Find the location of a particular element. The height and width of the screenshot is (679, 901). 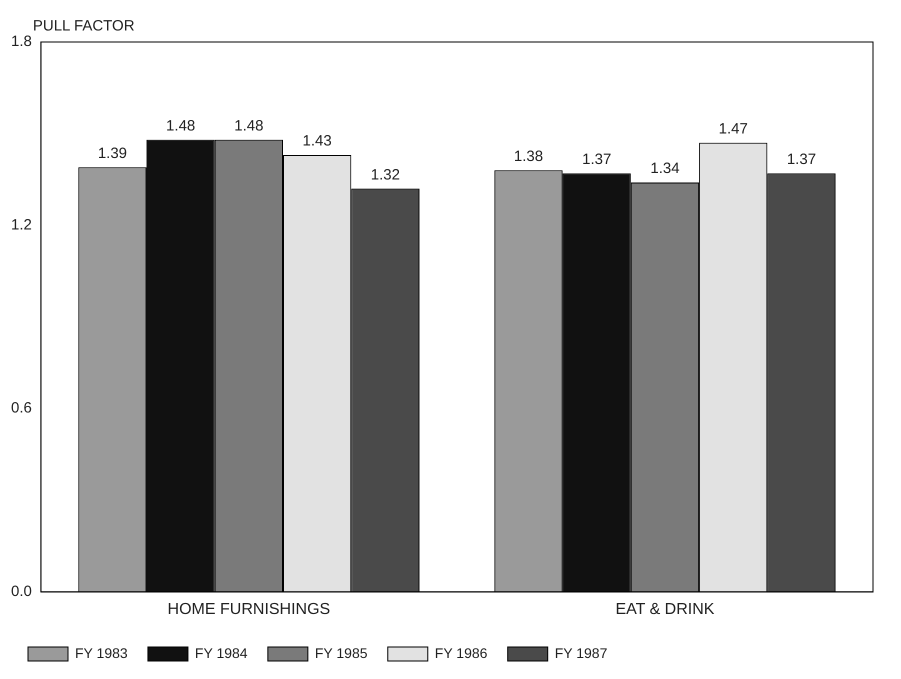

data-label: 1.38 is located at coordinates (529, 156).